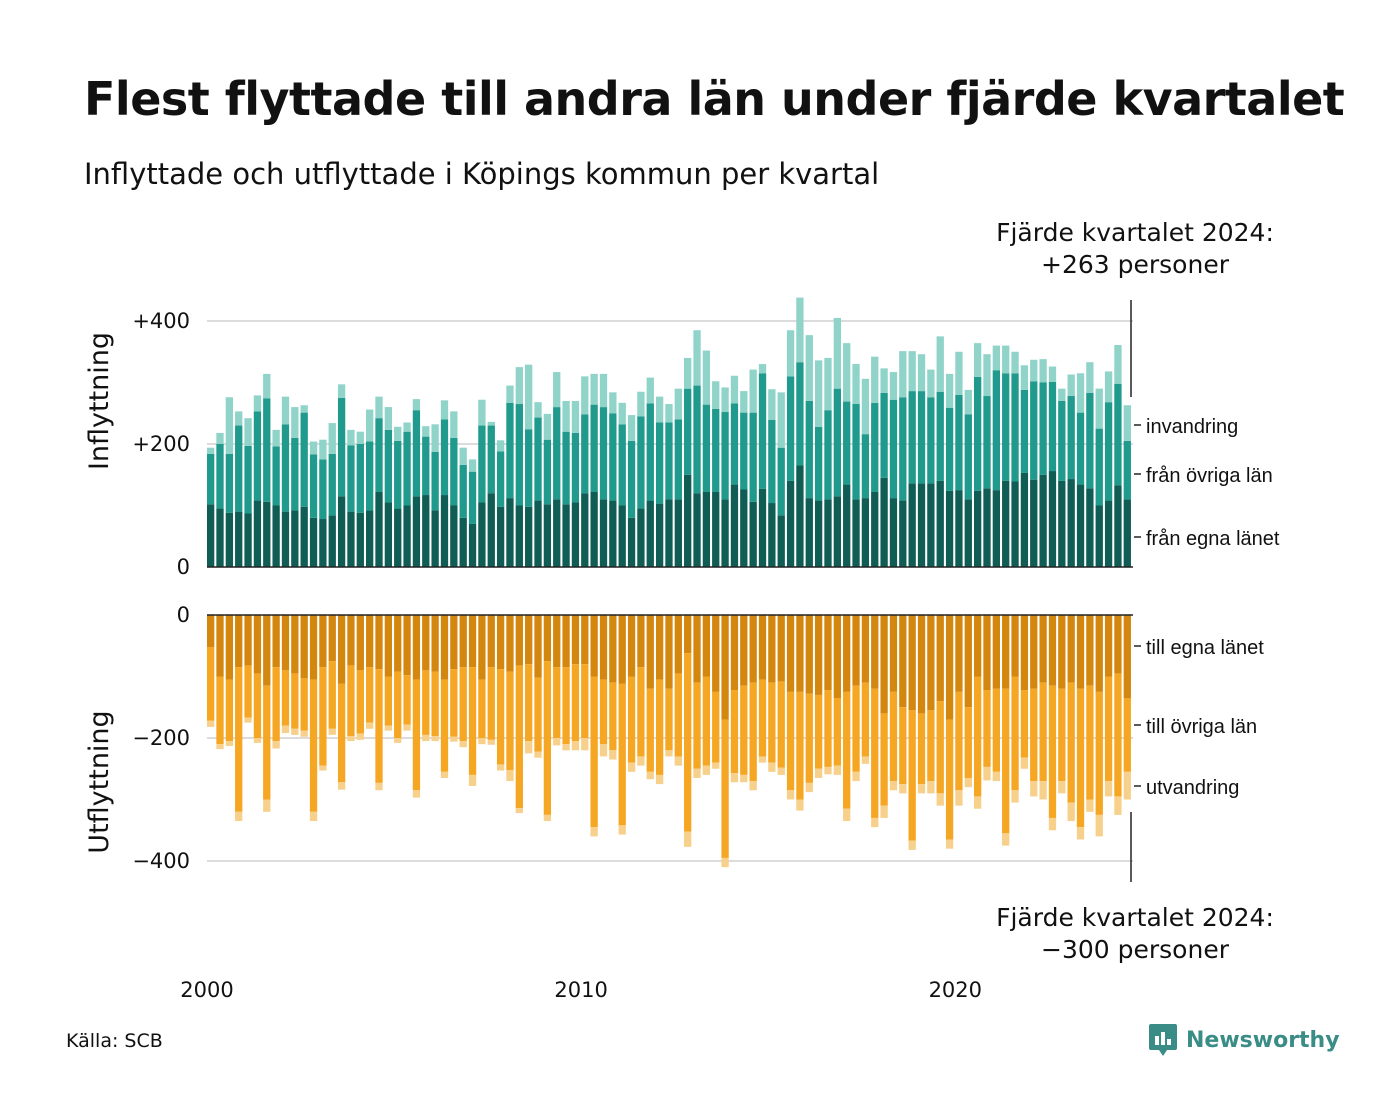 This screenshot has height=1120, width=1400. I want to click on x-tick-label: 2010, so click(580, 990).